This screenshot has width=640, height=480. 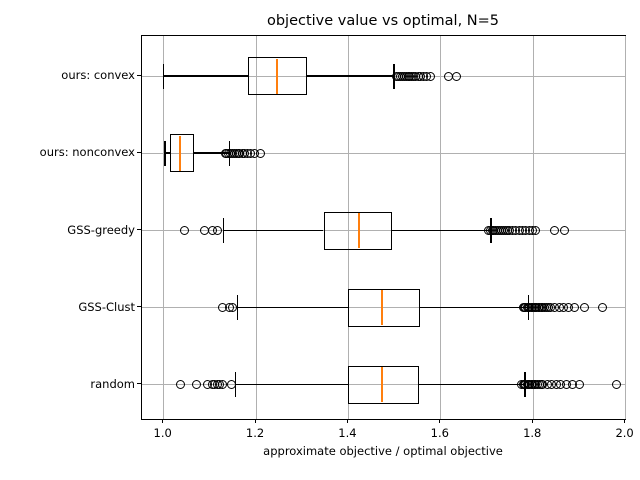 What do you see at coordinates (255, 433) in the screenshot?
I see `x-tick-label: 1.2` at bounding box center [255, 433].